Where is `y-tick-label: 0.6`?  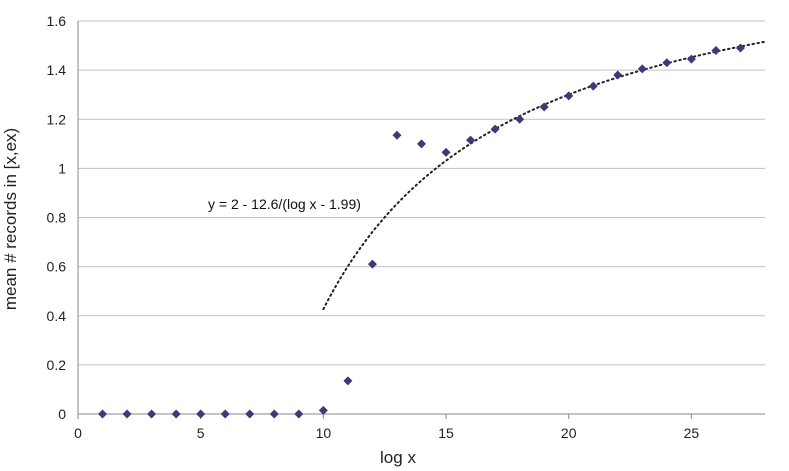
y-tick-label: 0.6 is located at coordinates (57, 267).